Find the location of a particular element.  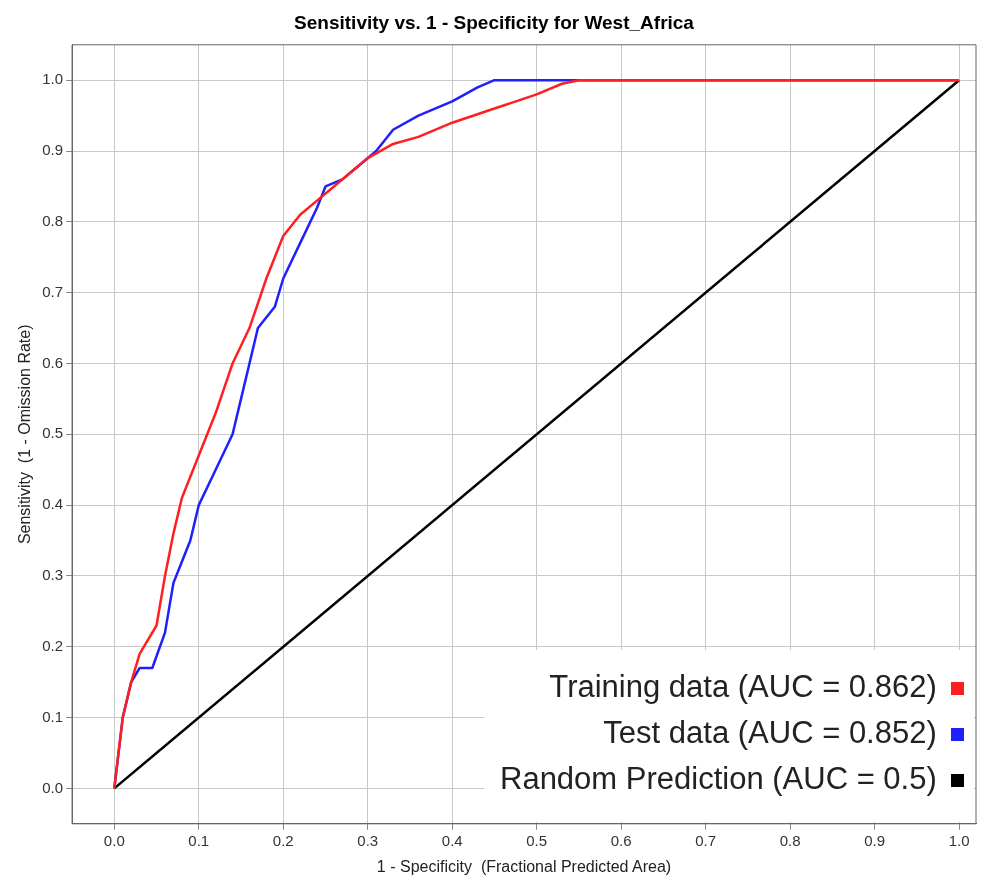

x-tick-label: 0.3 is located at coordinates (368, 840).